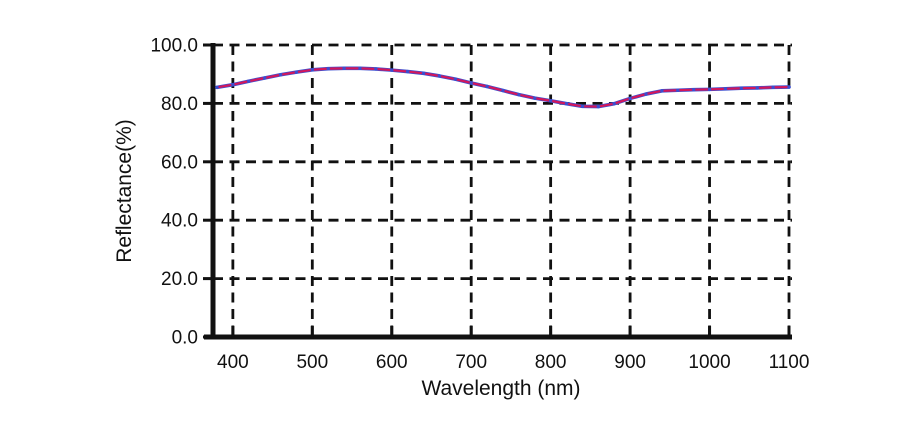 The width and height of the screenshot is (924, 440). What do you see at coordinates (312, 362) in the screenshot?
I see `x-tick-label: 500` at bounding box center [312, 362].